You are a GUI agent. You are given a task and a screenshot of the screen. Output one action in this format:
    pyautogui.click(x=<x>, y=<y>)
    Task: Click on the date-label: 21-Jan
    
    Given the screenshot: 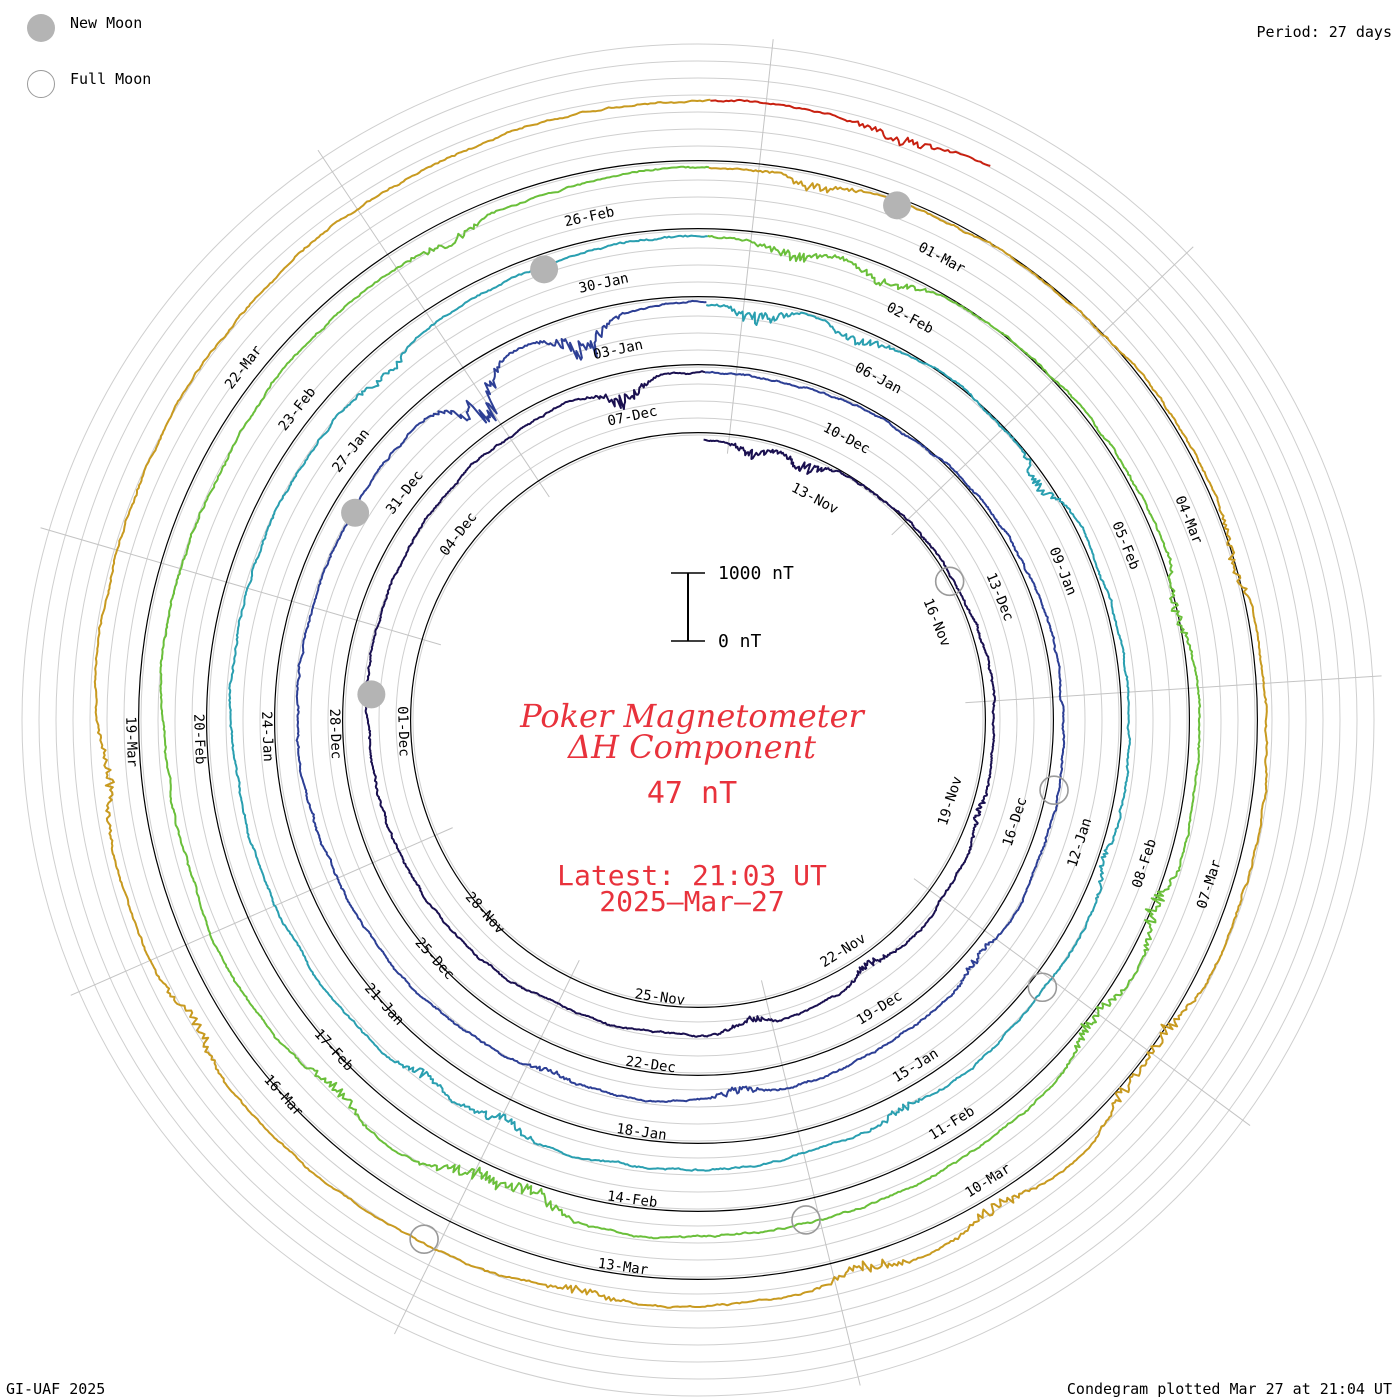 What is the action you would take?
    pyautogui.click(x=384, y=1004)
    